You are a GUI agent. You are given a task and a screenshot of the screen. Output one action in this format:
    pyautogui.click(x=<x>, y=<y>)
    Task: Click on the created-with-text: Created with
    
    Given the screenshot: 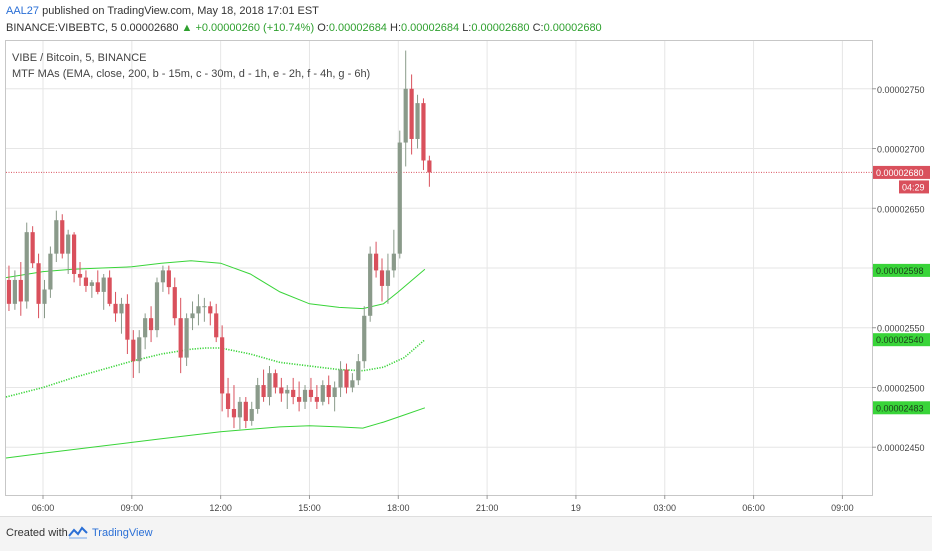 What is the action you would take?
    pyautogui.click(x=37, y=533)
    